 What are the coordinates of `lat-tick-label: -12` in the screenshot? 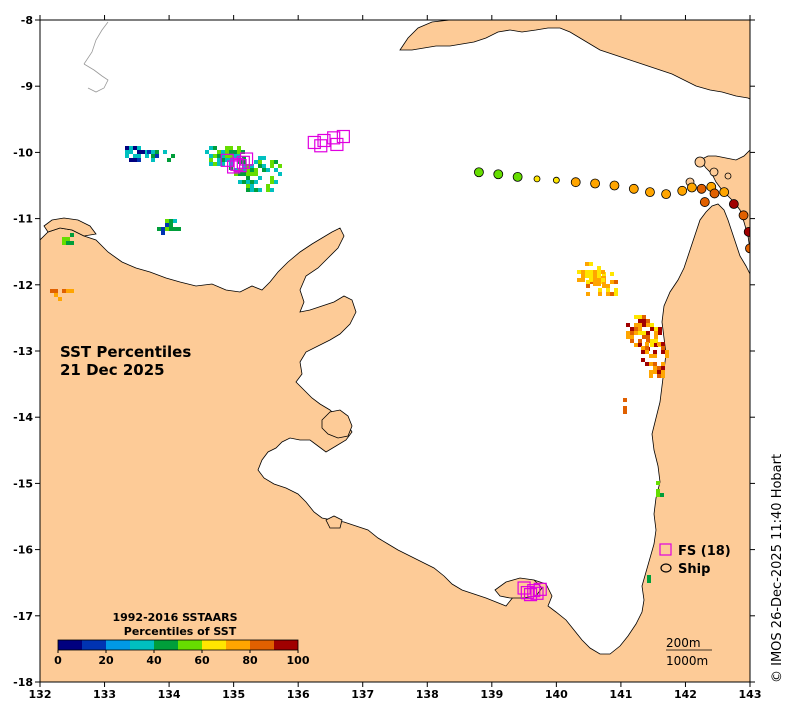 It's located at (23, 285).